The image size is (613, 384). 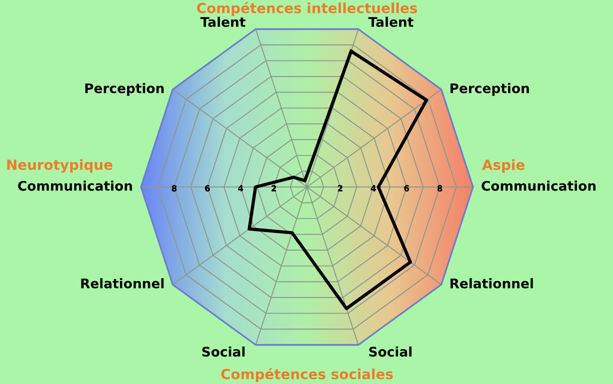 What do you see at coordinates (503, 166) in the screenshot?
I see `text: Aspie` at bounding box center [503, 166].